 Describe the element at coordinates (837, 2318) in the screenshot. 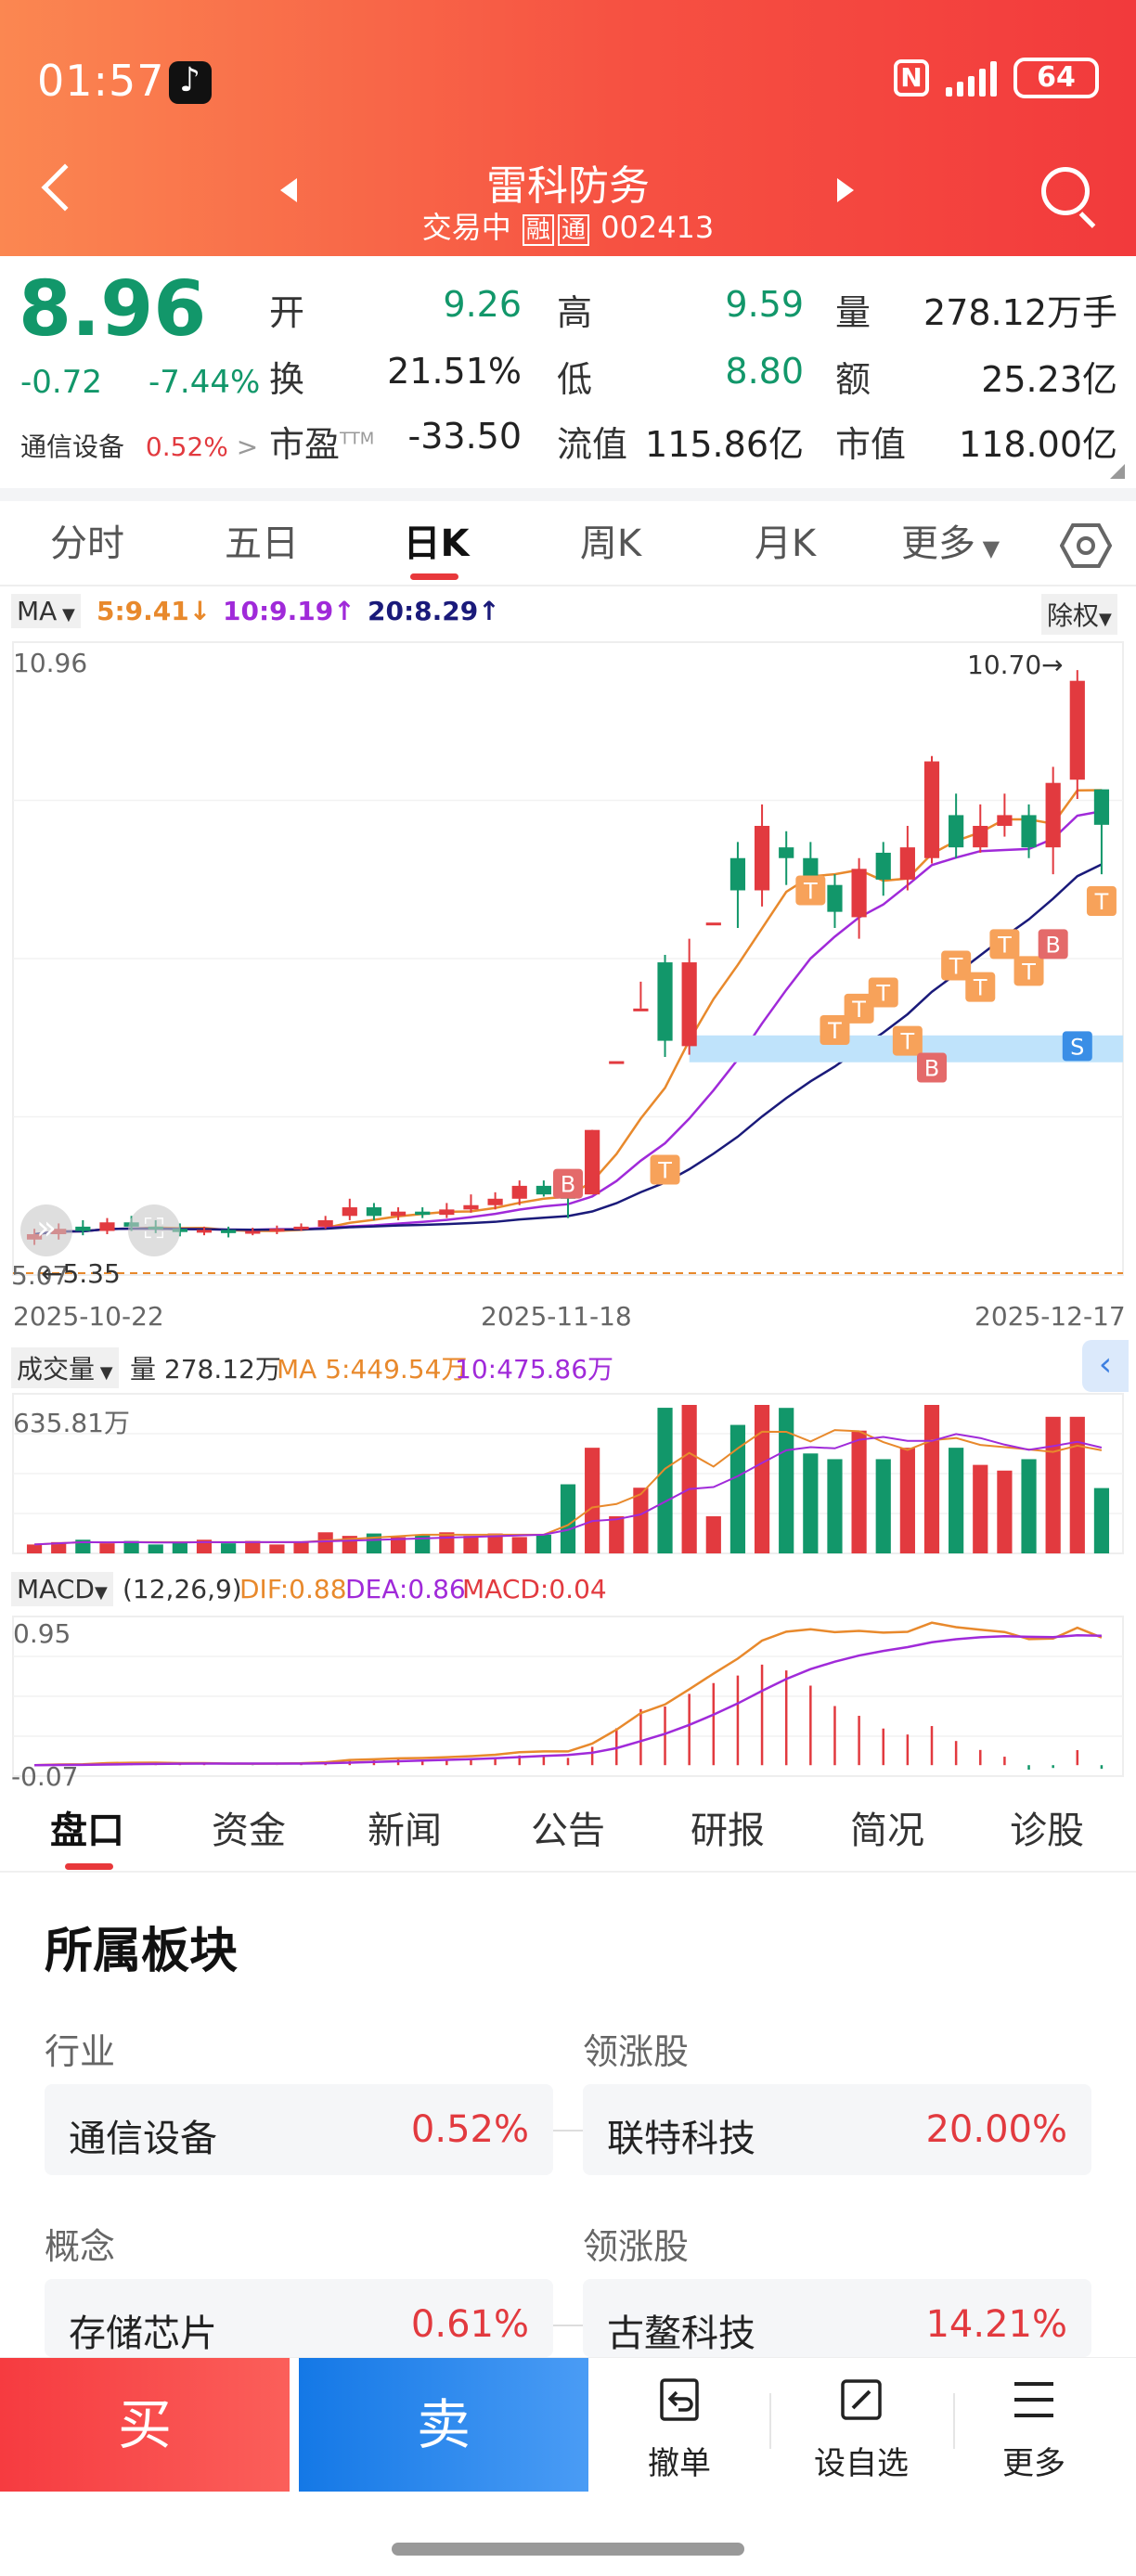

I see `concept-leader-card: 古鳌科技 14.21%` at that location.